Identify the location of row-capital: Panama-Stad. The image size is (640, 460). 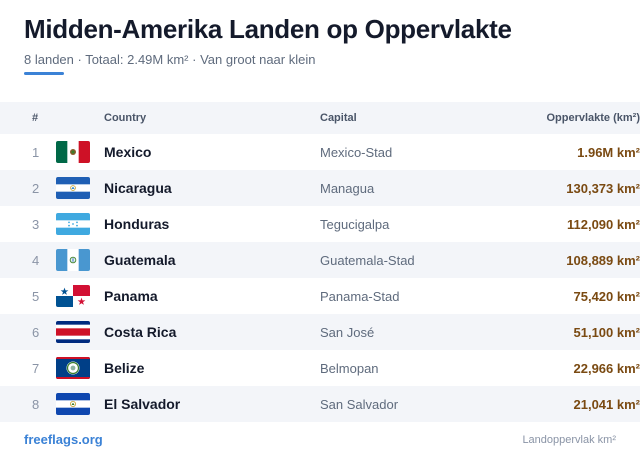
(360, 296).